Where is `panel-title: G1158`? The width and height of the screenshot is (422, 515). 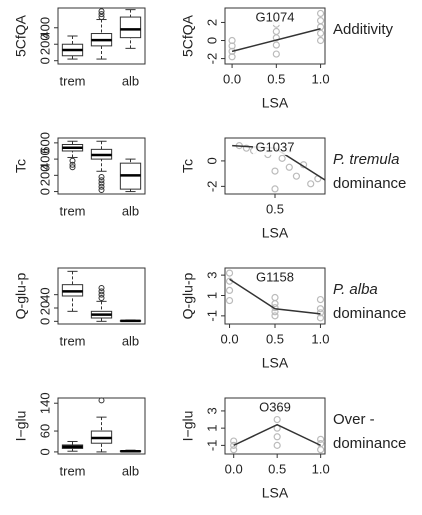 panel-title: G1158 is located at coordinates (275, 276).